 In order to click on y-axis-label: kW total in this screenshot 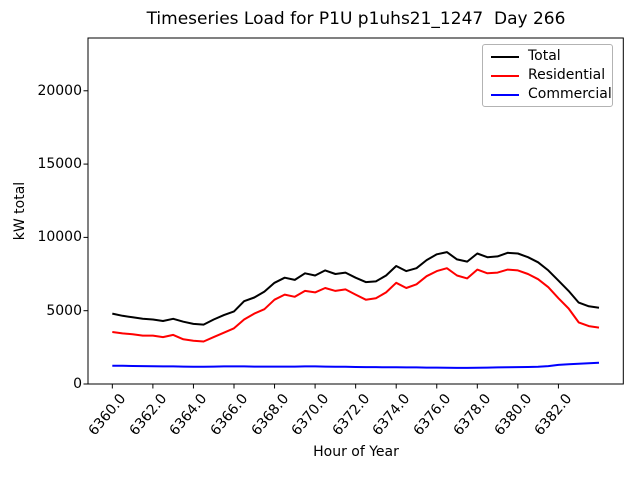, I will do `click(20, 211)`.